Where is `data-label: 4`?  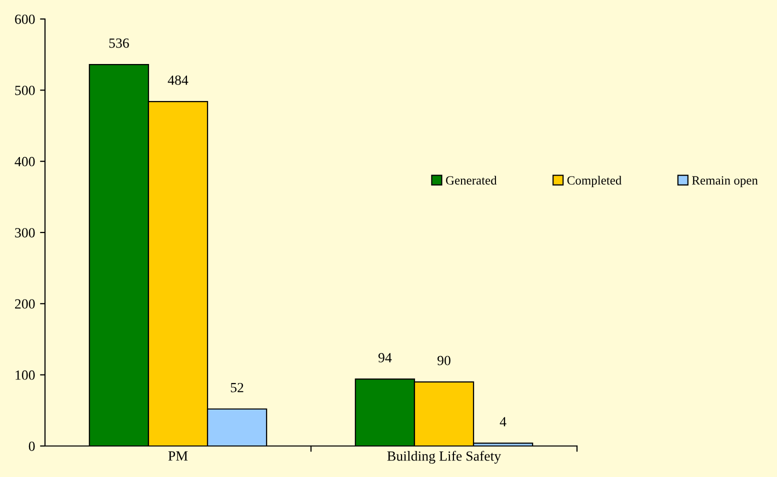 data-label: 4 is located at coordinates (503, 421).